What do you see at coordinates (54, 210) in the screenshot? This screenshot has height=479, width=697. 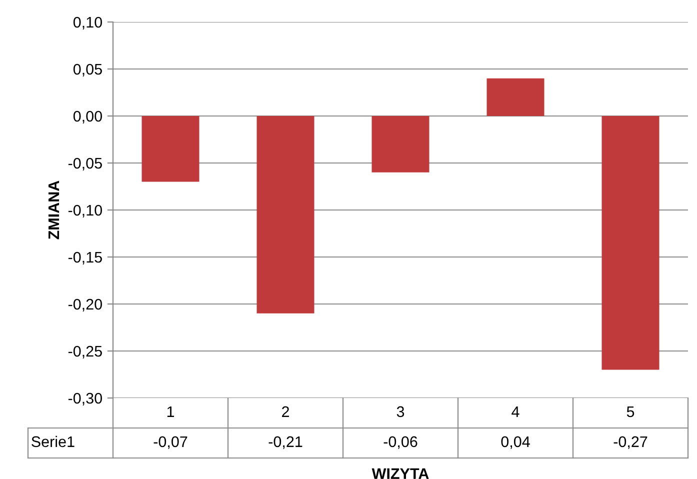 I see `y-axis-title: ZMIANA` at bounding box center [54, 210].